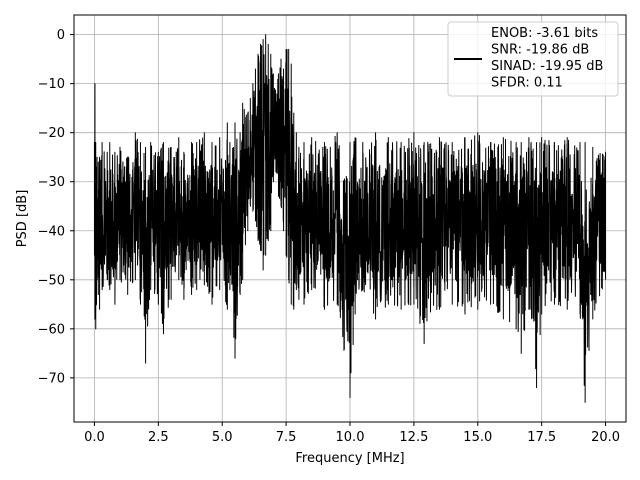 The width and height of the screenshot is (640, 480). Describe the element at coordinates (61, 35) in the screenshot. I see `y-tick-label: 0` at that location.